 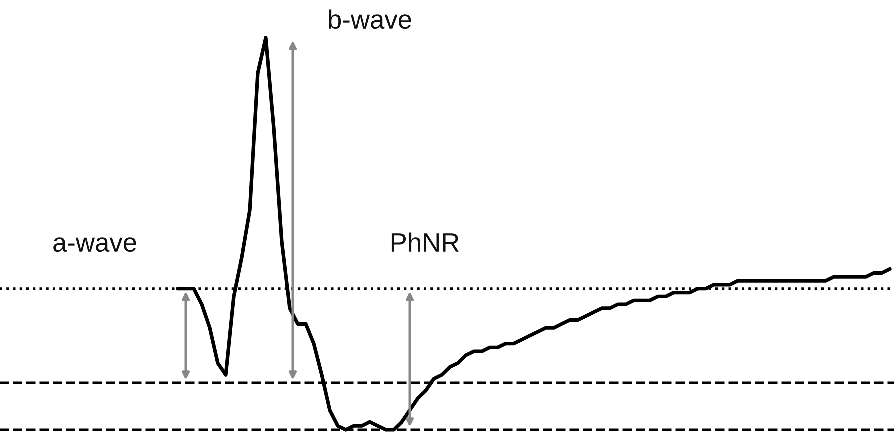 What do you see at coordinates (95, 245) in the screenshot?
I see `text: a-wave` at bounding box center [95, 245].